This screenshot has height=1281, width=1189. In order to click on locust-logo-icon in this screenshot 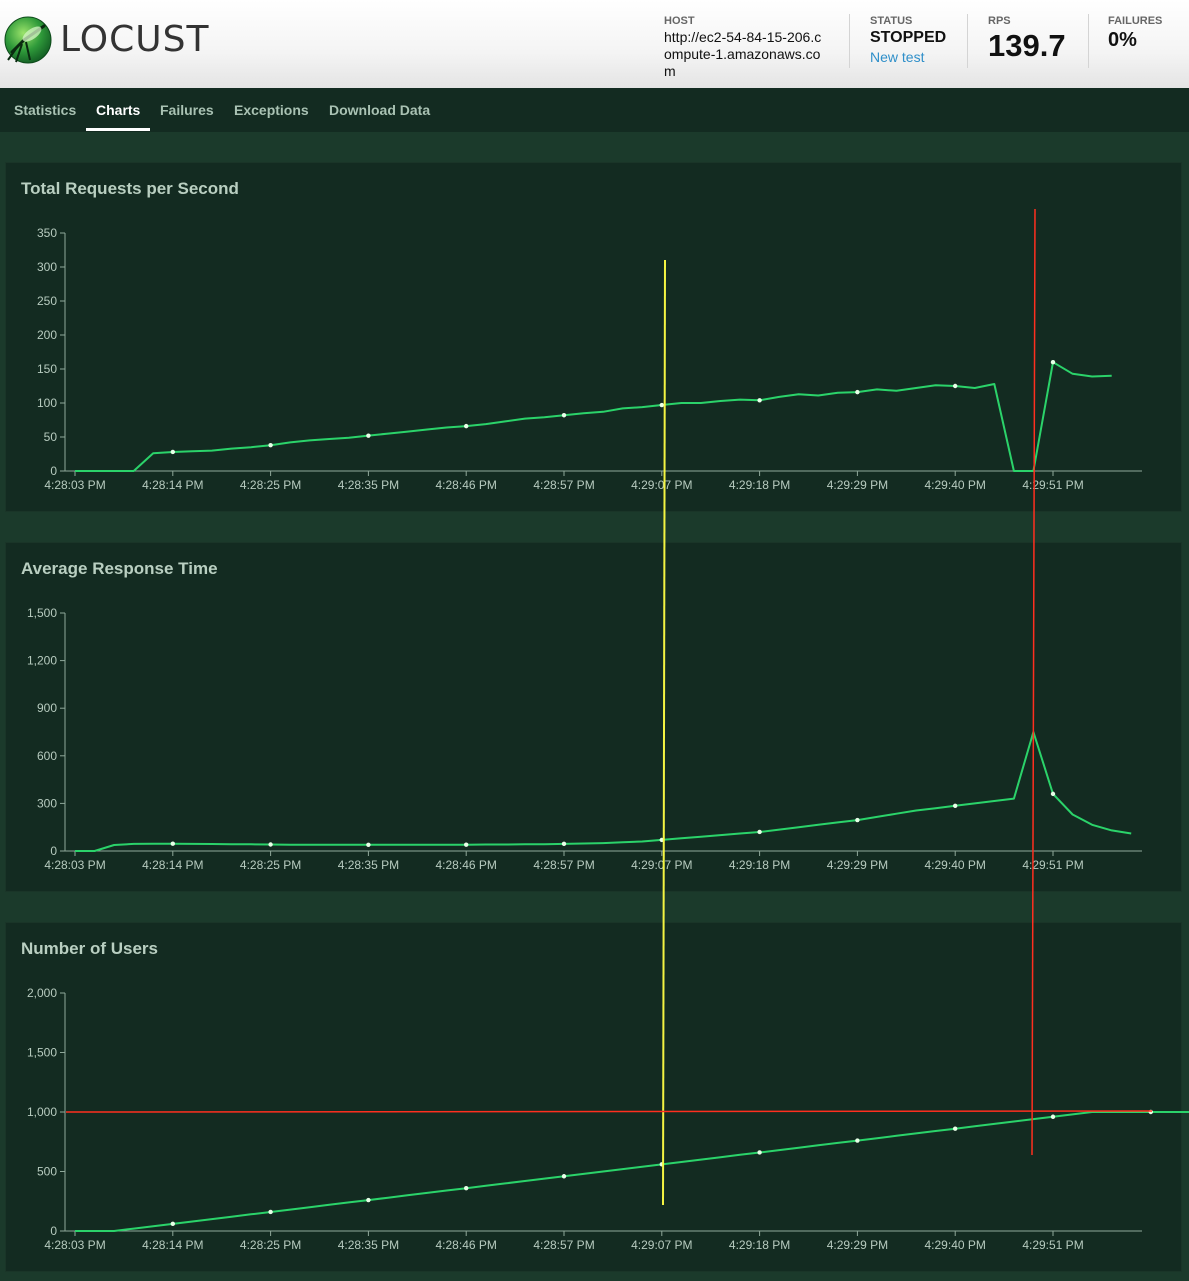, I will do `click(28, 40)`.